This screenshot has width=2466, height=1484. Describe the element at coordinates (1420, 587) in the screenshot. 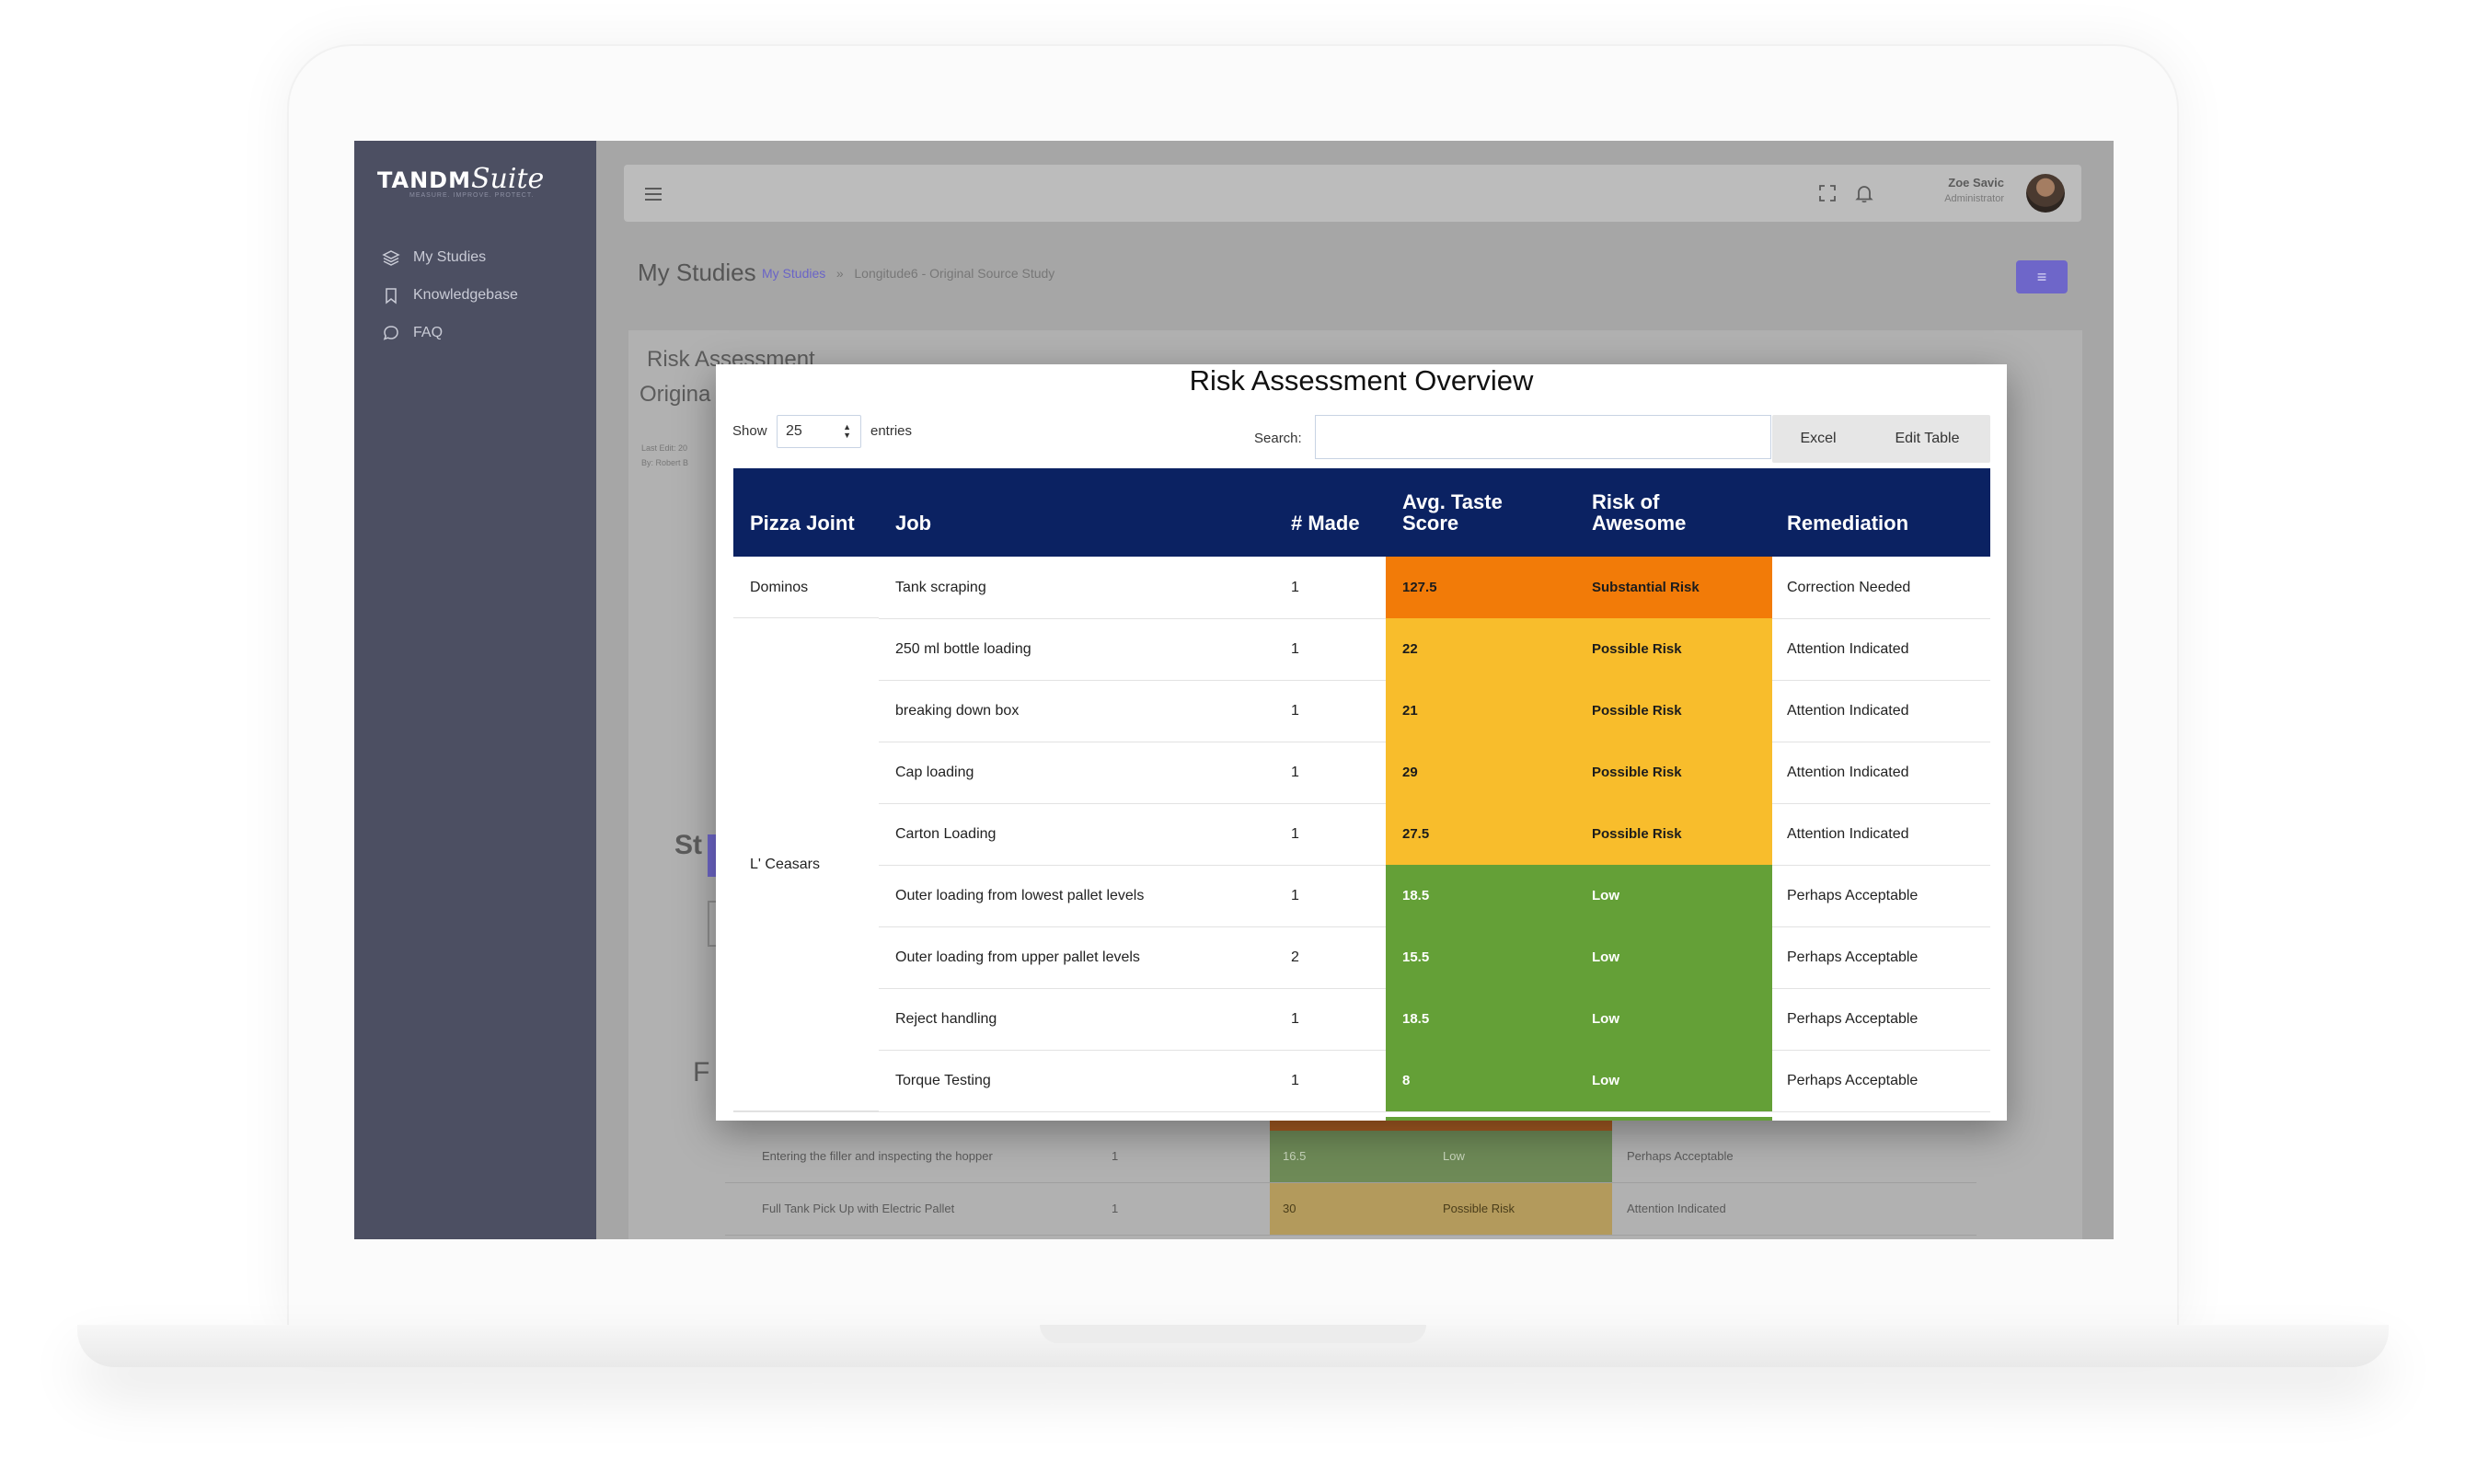

I see `score-cell: 127.5` at that location.